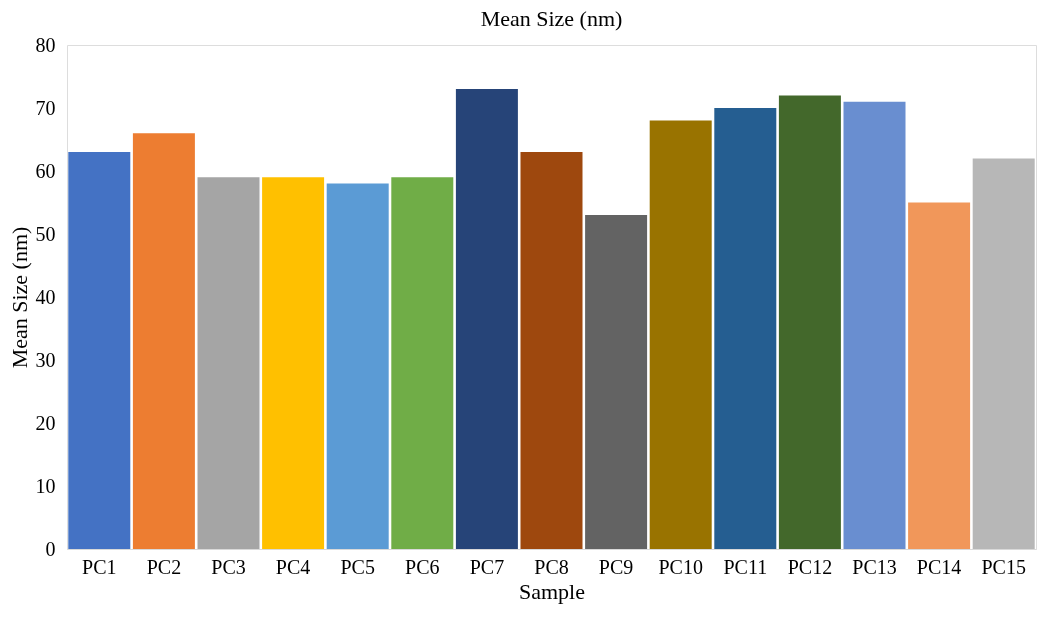 This screenshot has width=1056, height=632. Describe the element at coordinates (45, 422) in the screenshot. I see `y-tick-label: 20` at that location.